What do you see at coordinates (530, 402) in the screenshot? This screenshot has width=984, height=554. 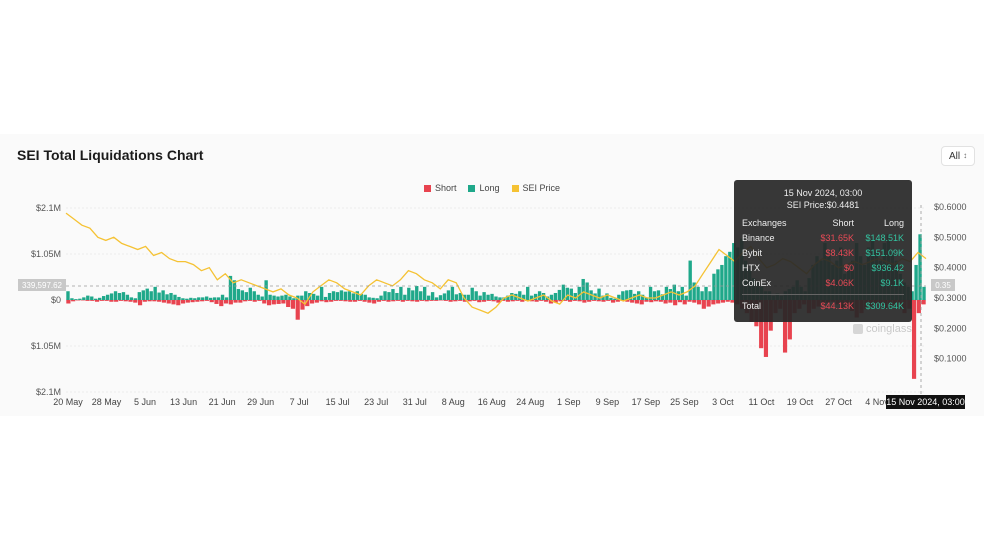 I see `x-tick-label: 24 Aug` at bounding box center [530, 402].